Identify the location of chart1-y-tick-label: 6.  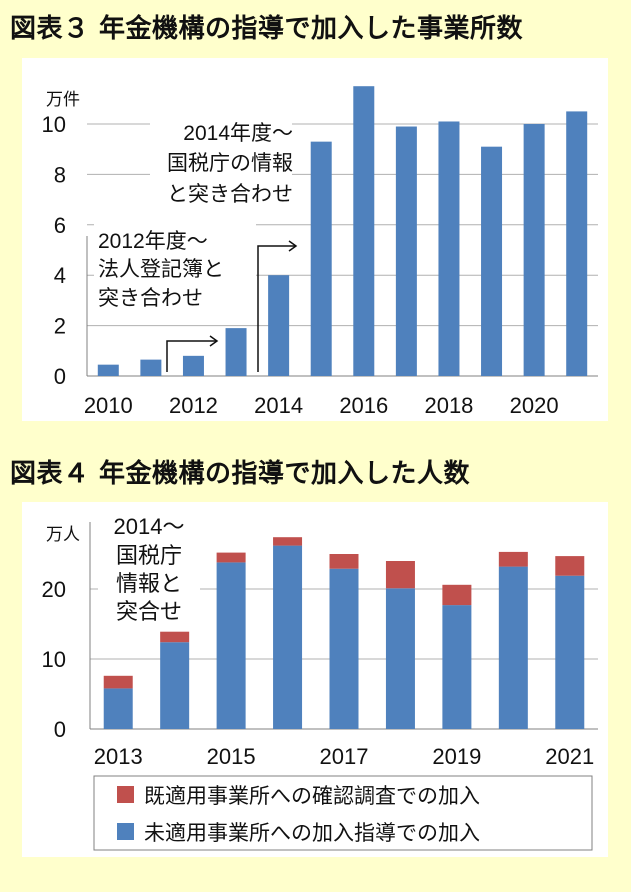
(60, 225).